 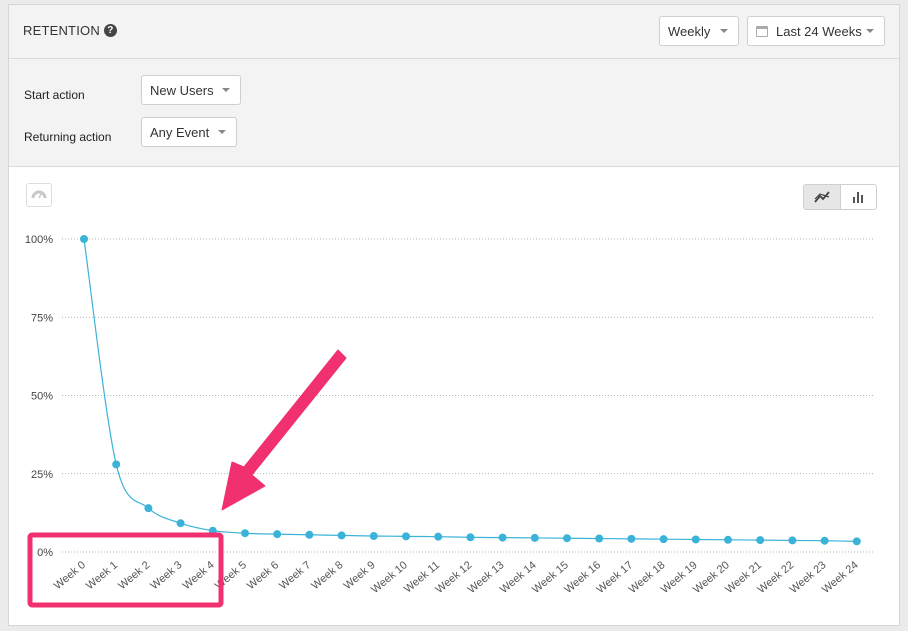 I want to click on start-action-value: New Users, so click(x=182, y=90).